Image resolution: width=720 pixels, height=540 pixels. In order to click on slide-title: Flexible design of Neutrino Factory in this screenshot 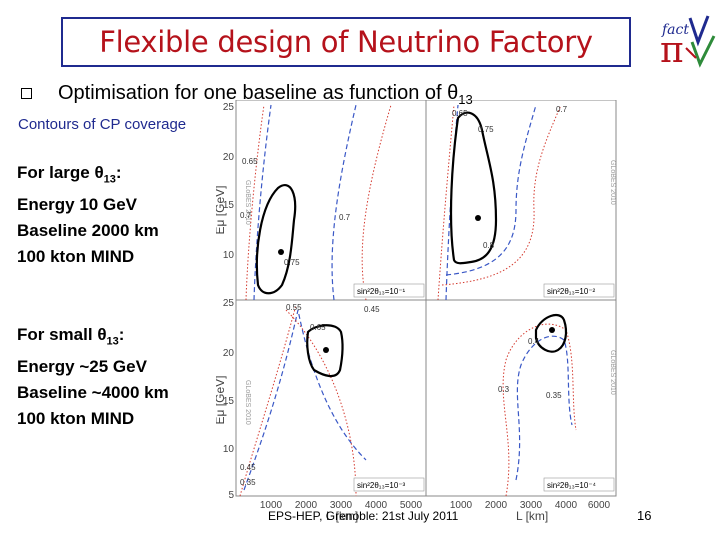, I will do `click(346, 42)`.